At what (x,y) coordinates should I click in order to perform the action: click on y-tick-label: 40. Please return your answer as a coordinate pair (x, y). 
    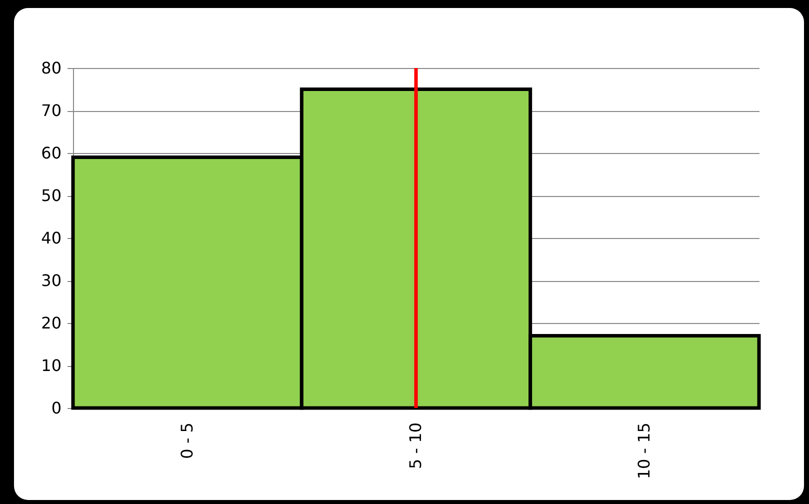
    Looking at the image, I should click on (51, 238).